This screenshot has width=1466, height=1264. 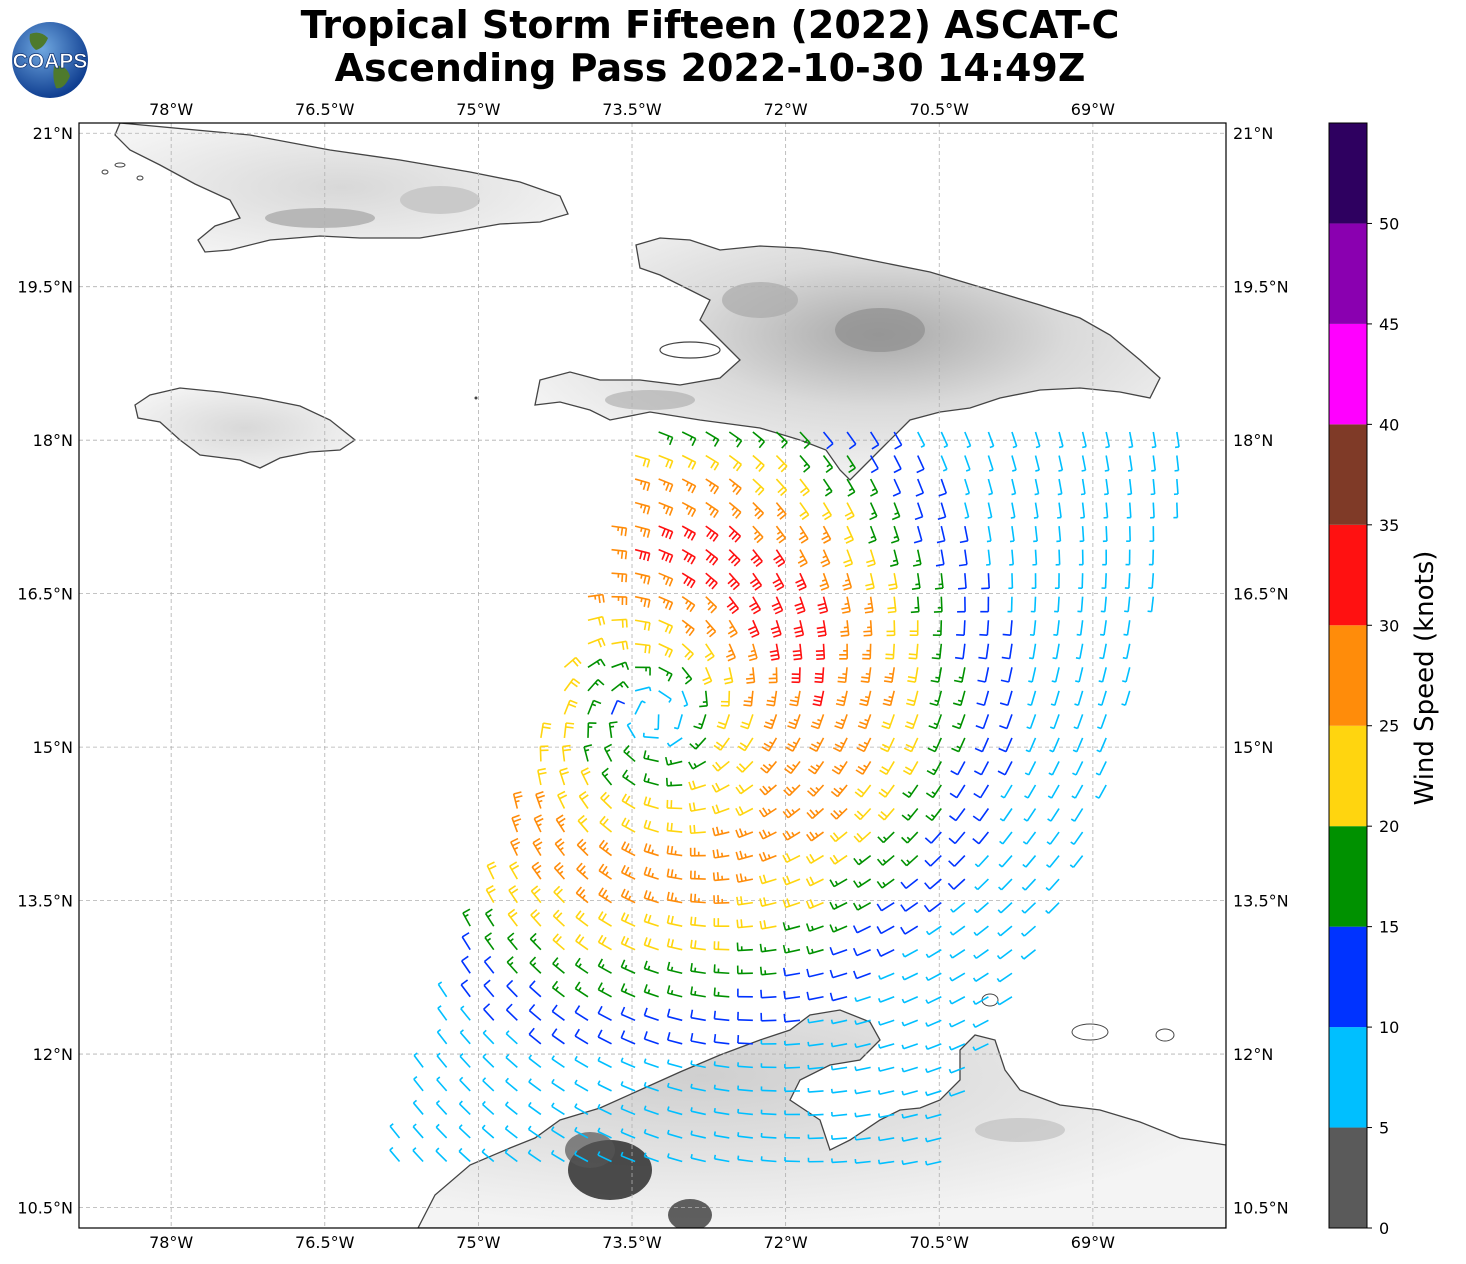 What do you see at coordinates (1389, 726) in the screenshot?
I see `colorbar-tick-label: 25` at bounding box center [1389, 726].